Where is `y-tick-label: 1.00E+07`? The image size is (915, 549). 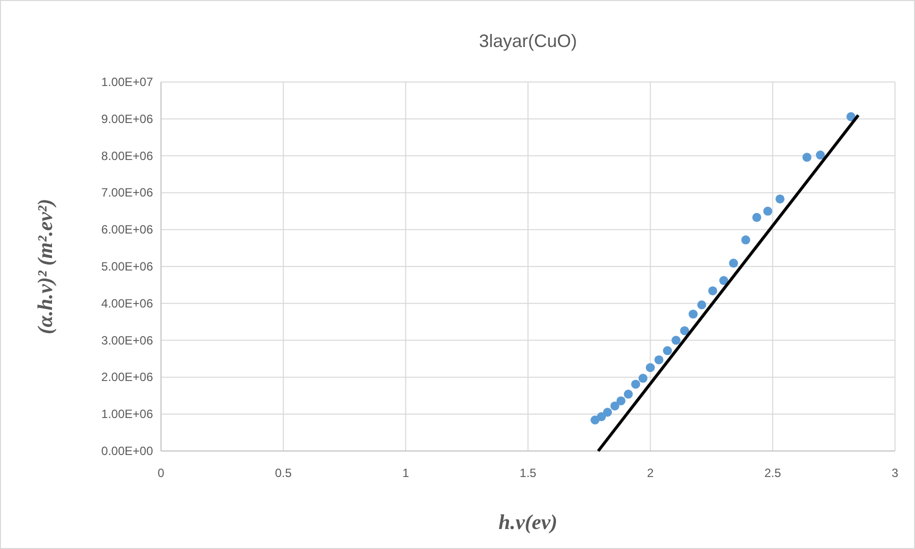 y-tick-label: 1.00E+07 is located at coordinates (127, 82).